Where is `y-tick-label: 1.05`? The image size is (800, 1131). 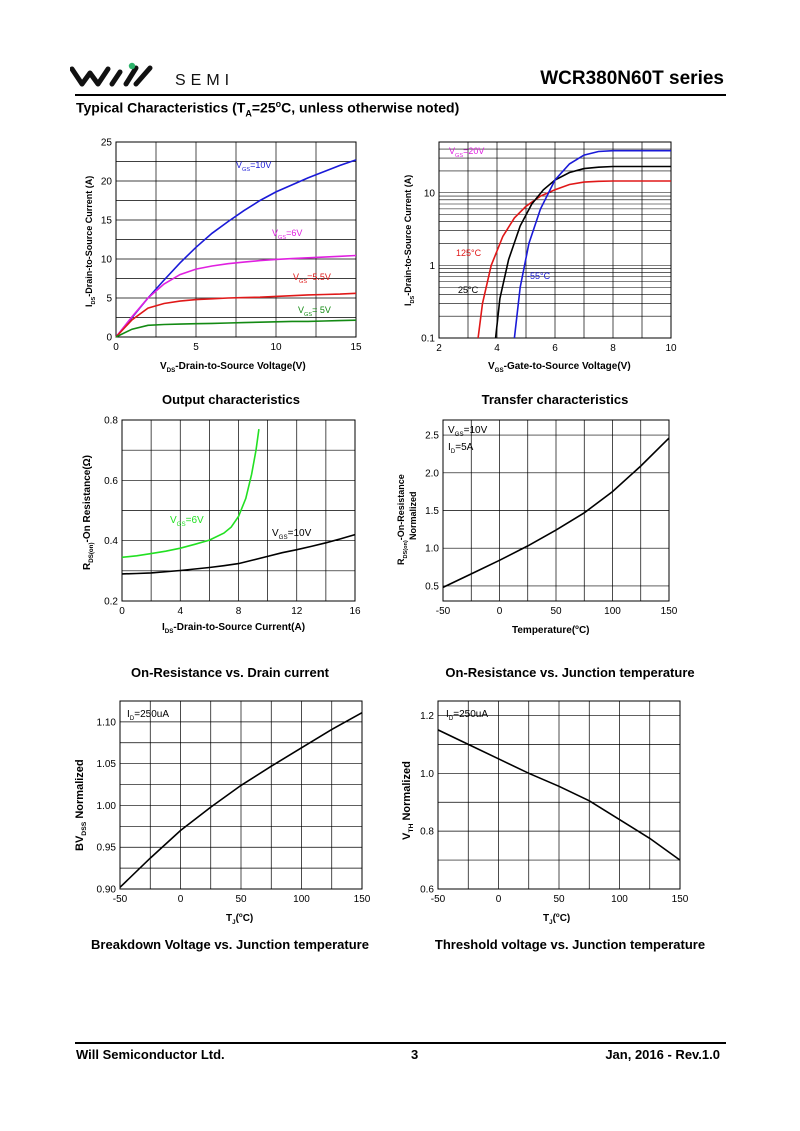
y-tick-label: 1.05 is located at coordinates (107, 764).